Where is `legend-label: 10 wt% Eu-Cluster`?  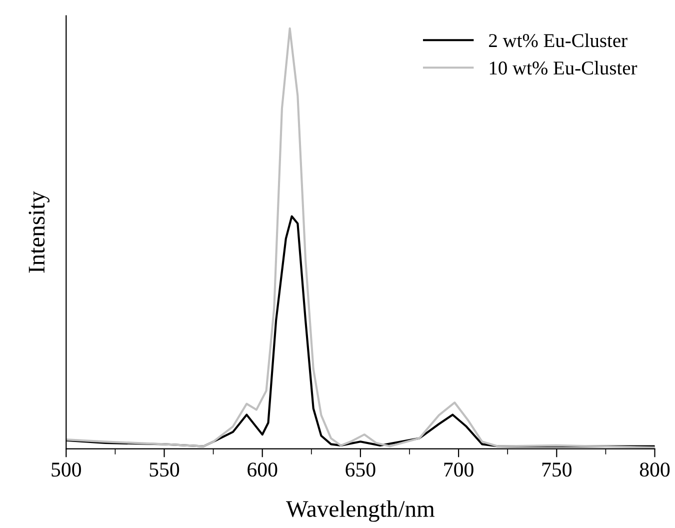 legend-label: 10 wt% Eu-Cluster is located at coordinates (564, 67).